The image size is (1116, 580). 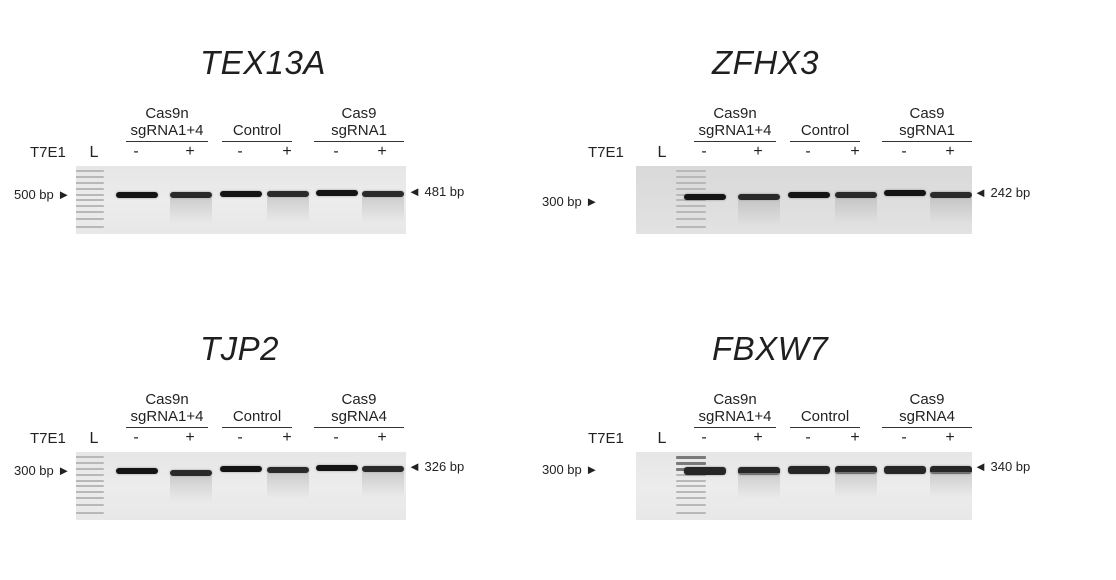 What do you see at coordinates (263, 62) in the screenshot?
I see `gene-title: TEX13A` at bounding box center [263, 62].